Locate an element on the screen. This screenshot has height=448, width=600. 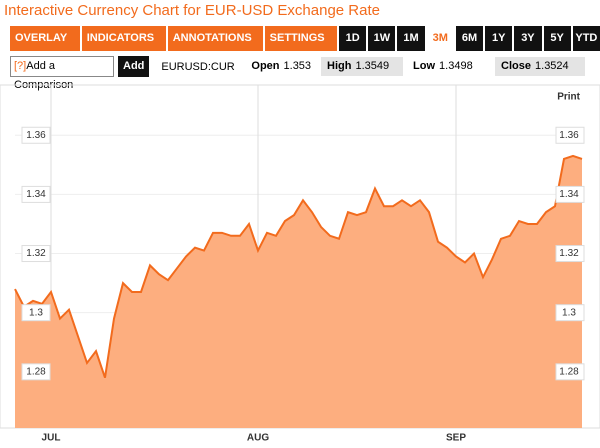
range-button: 1D is located at coordinates (353, 38).